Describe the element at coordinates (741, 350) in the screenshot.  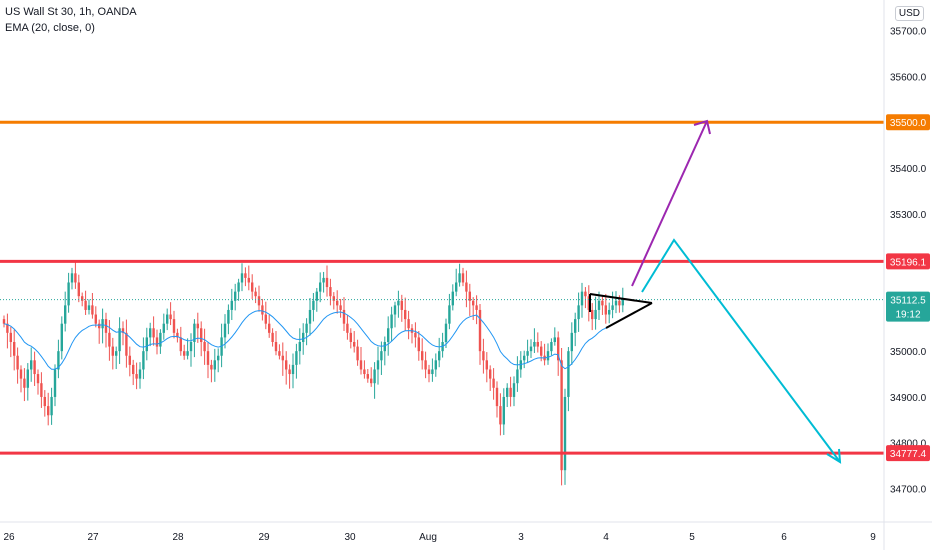
I see `bearish-path` at that location.